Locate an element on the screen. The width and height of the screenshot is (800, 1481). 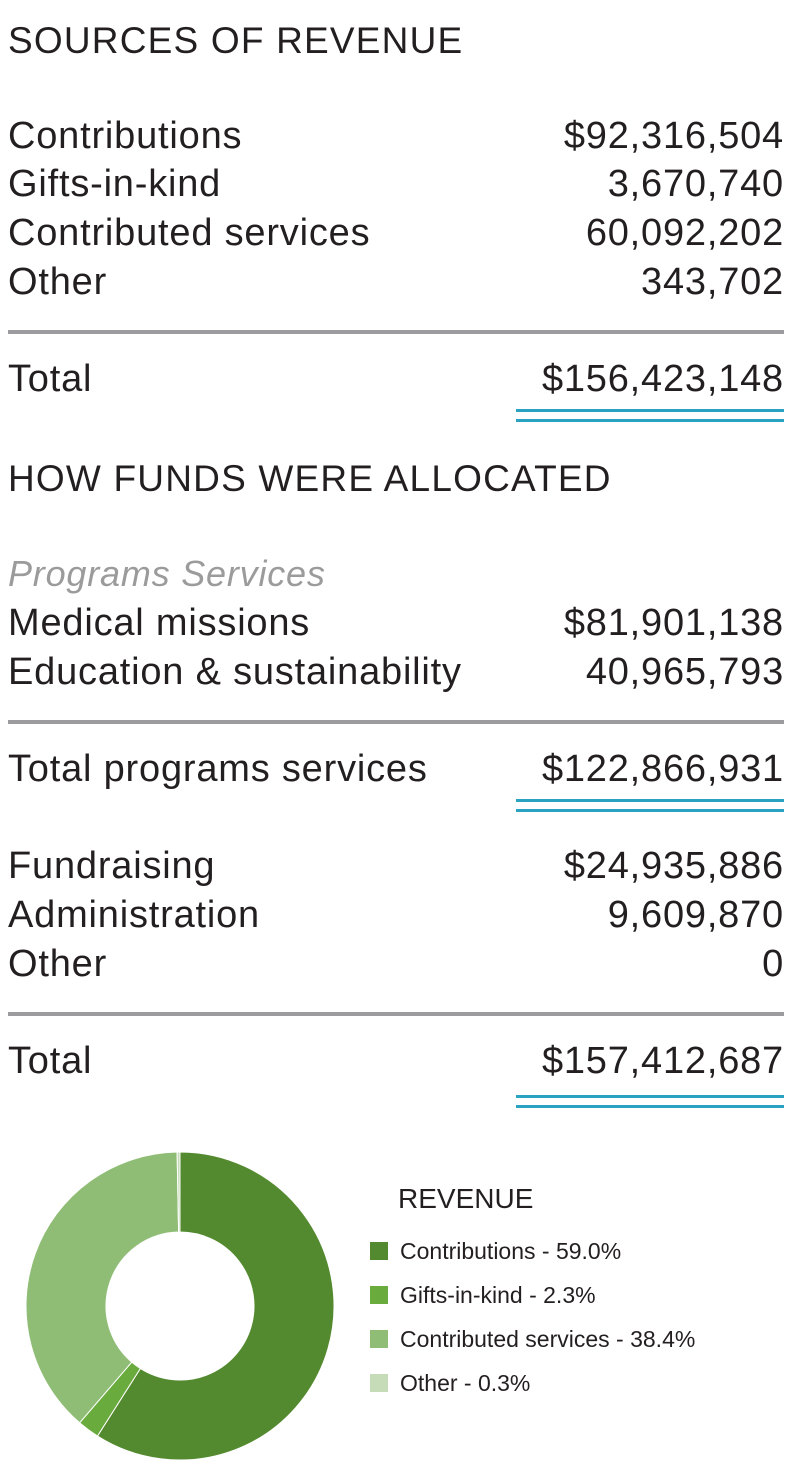
programs-subheading: Programs Services is located at coordinates (167, 573).